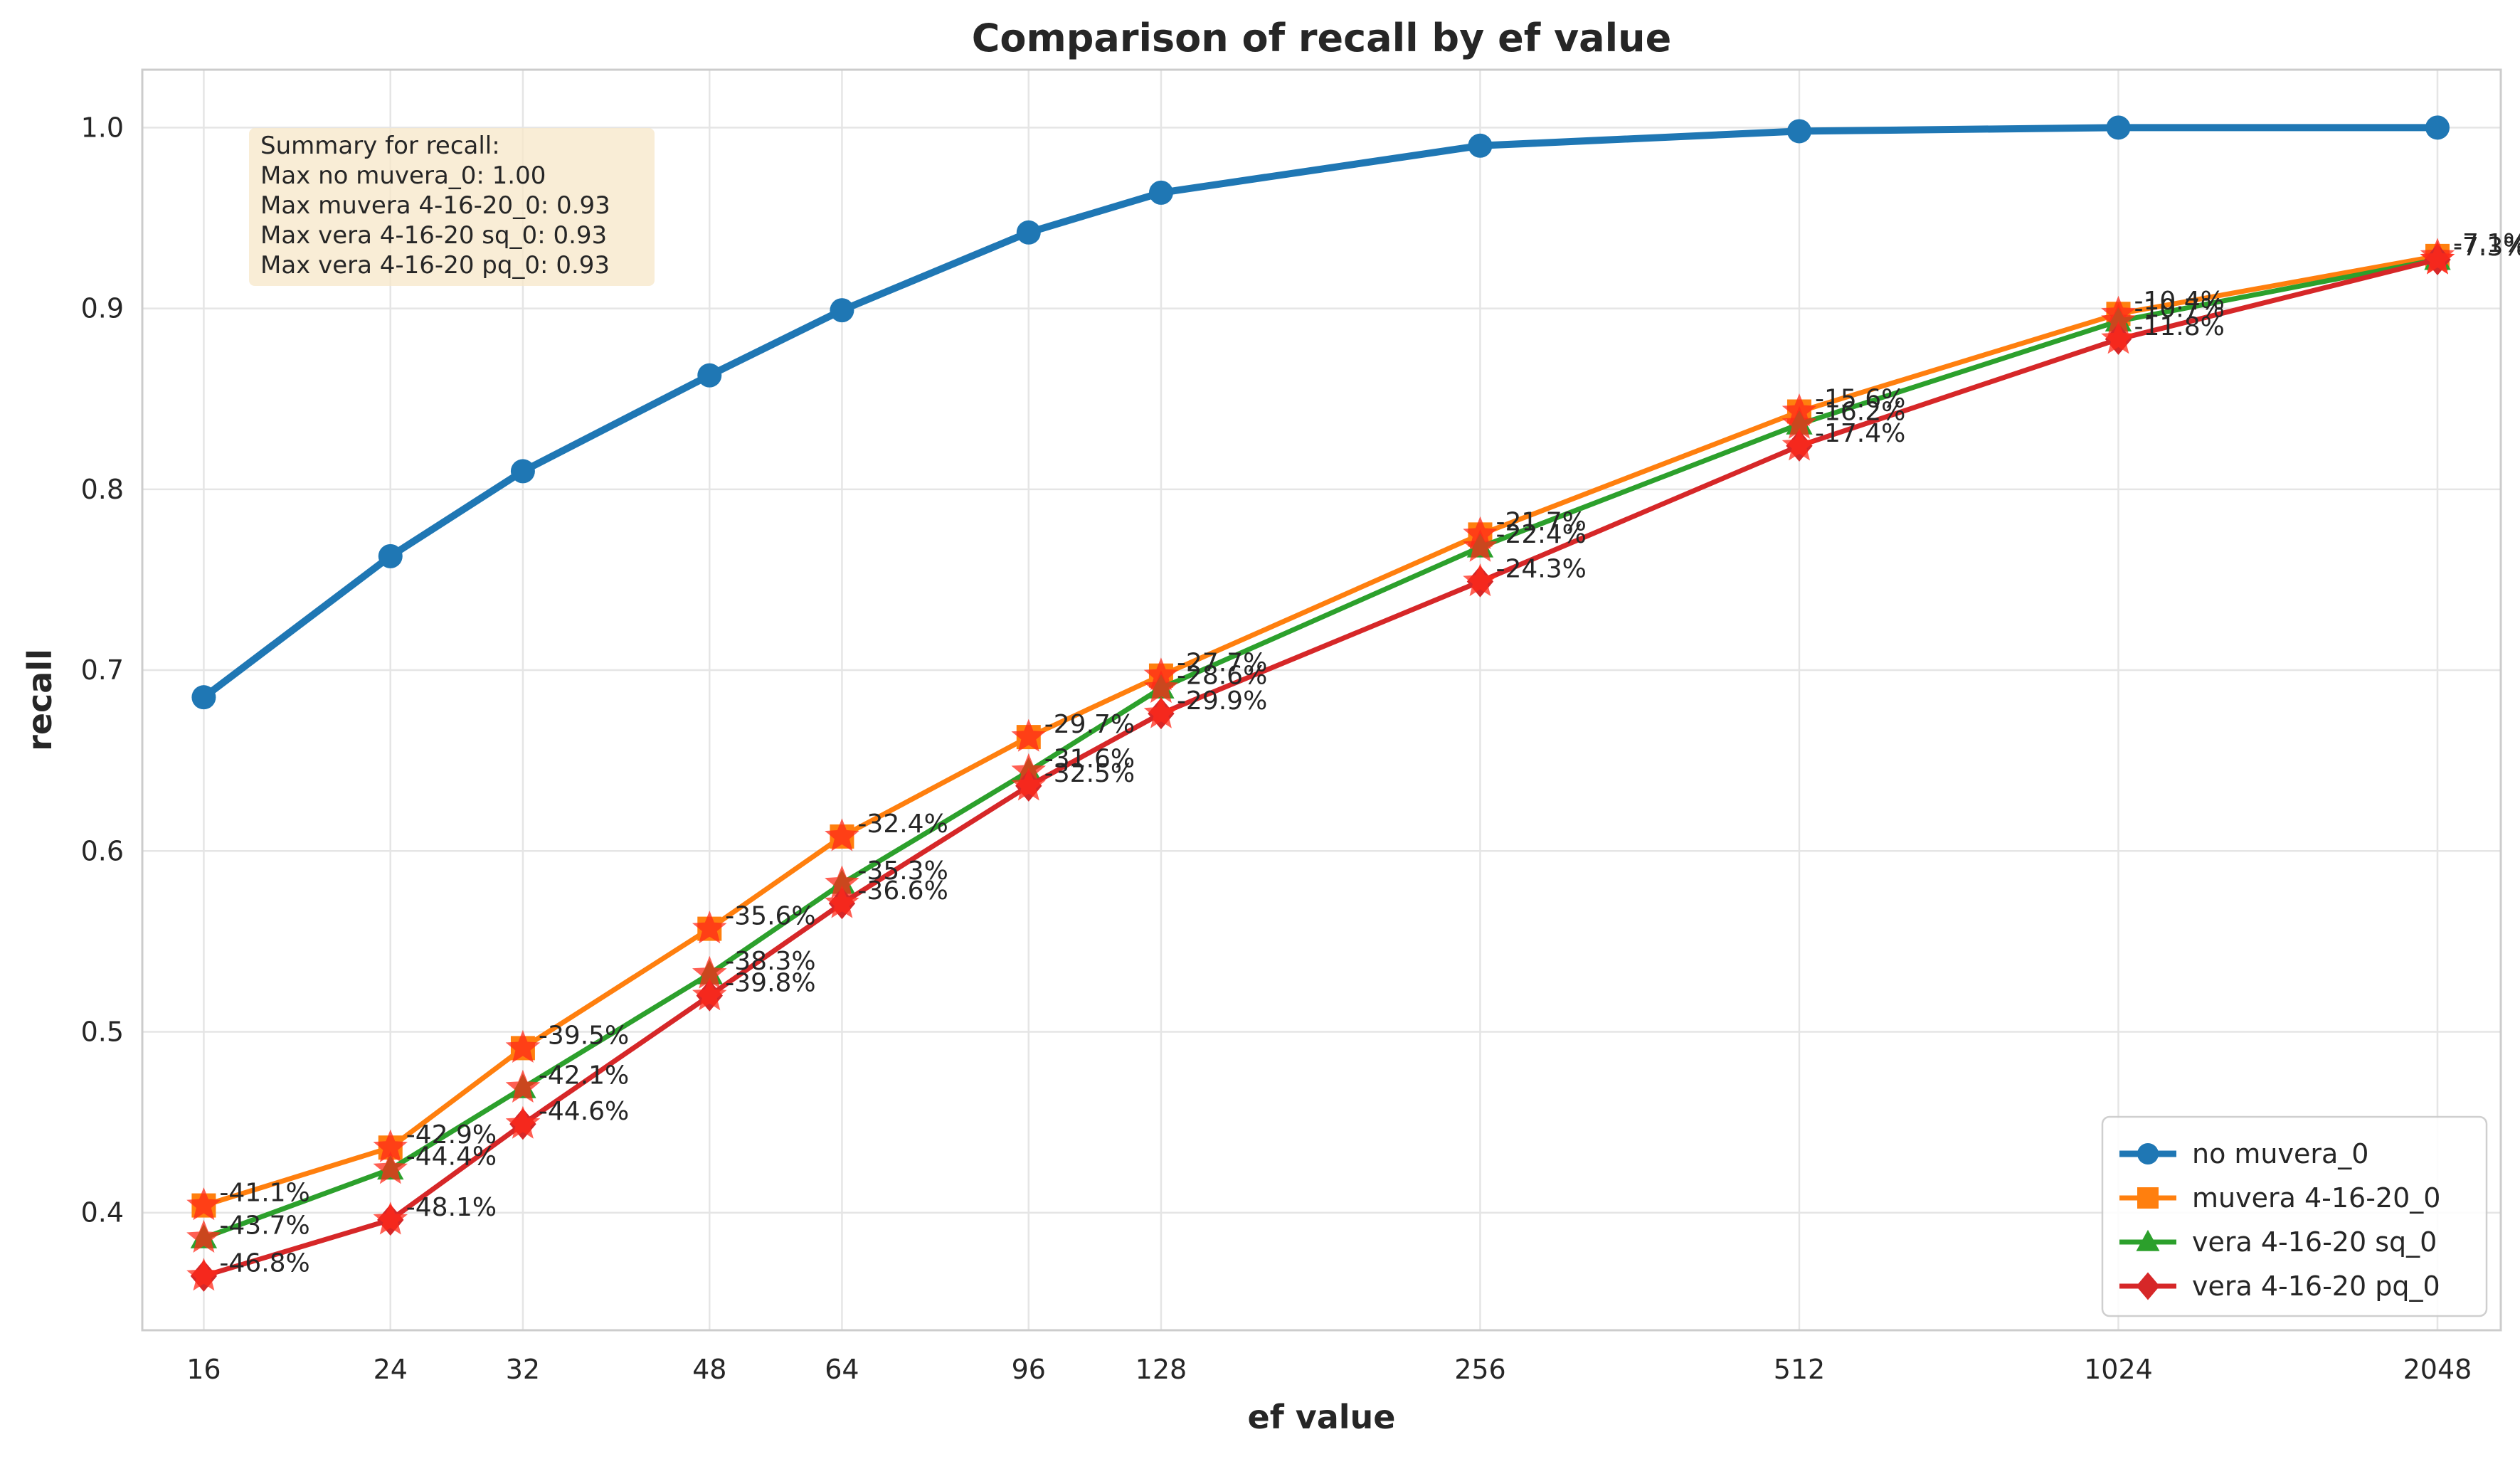 This screenshot has width=2520, height=1459. I want to click on point-annotation: -7.3%, so click(2486, 247).